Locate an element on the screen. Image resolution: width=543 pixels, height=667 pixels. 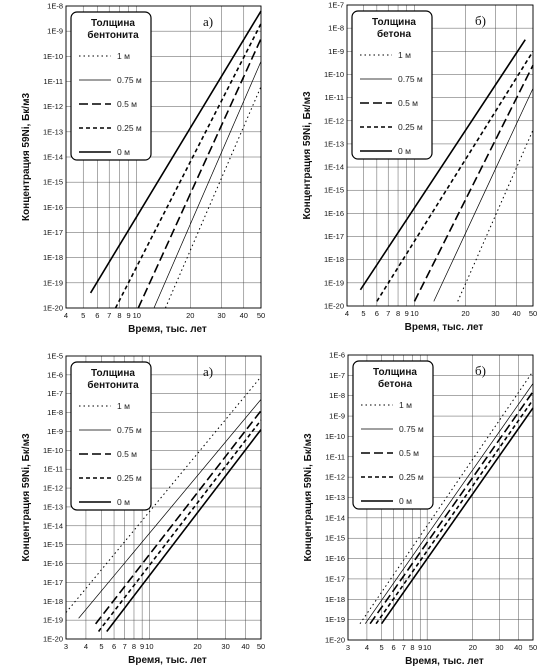
y-tick-label: 1E-13 is located at coordinates (335, 497).